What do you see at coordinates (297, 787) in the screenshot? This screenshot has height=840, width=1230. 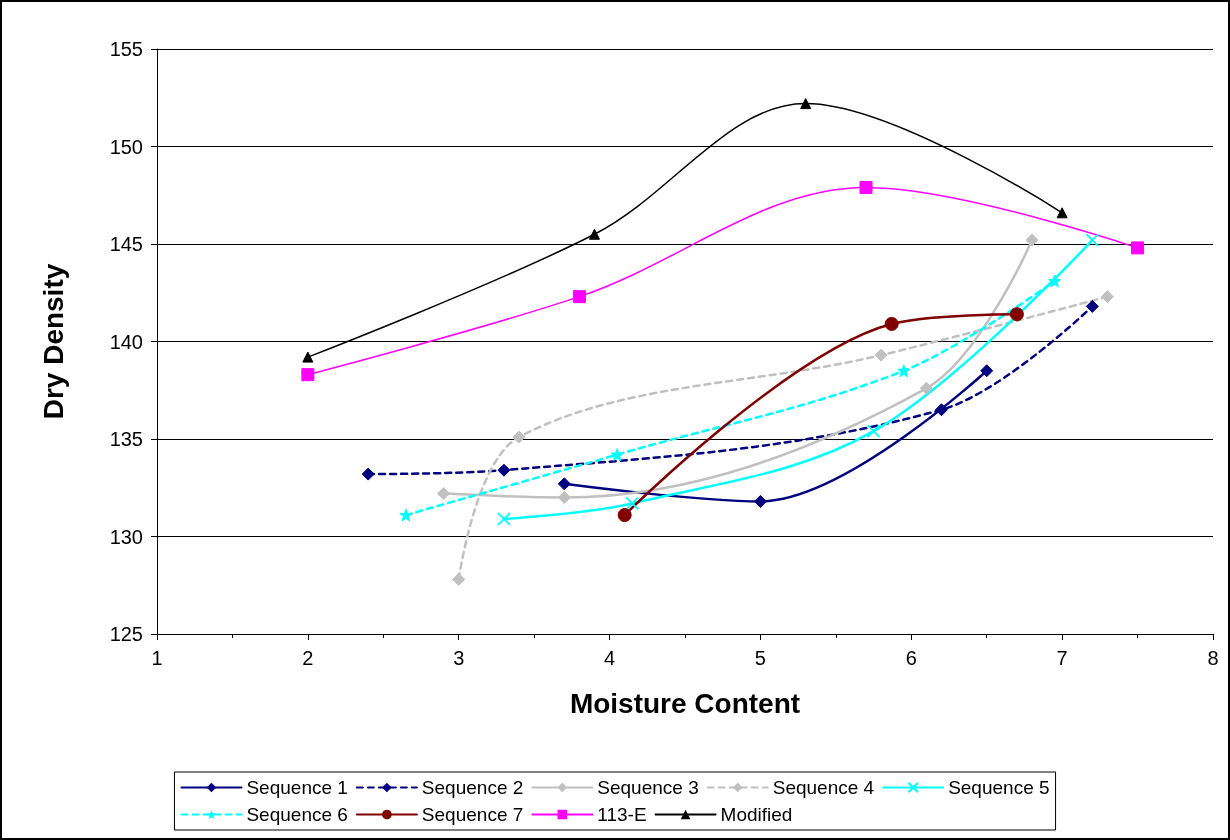 I see `legend-label: Sequence 1` at bounding box center [297, 787].